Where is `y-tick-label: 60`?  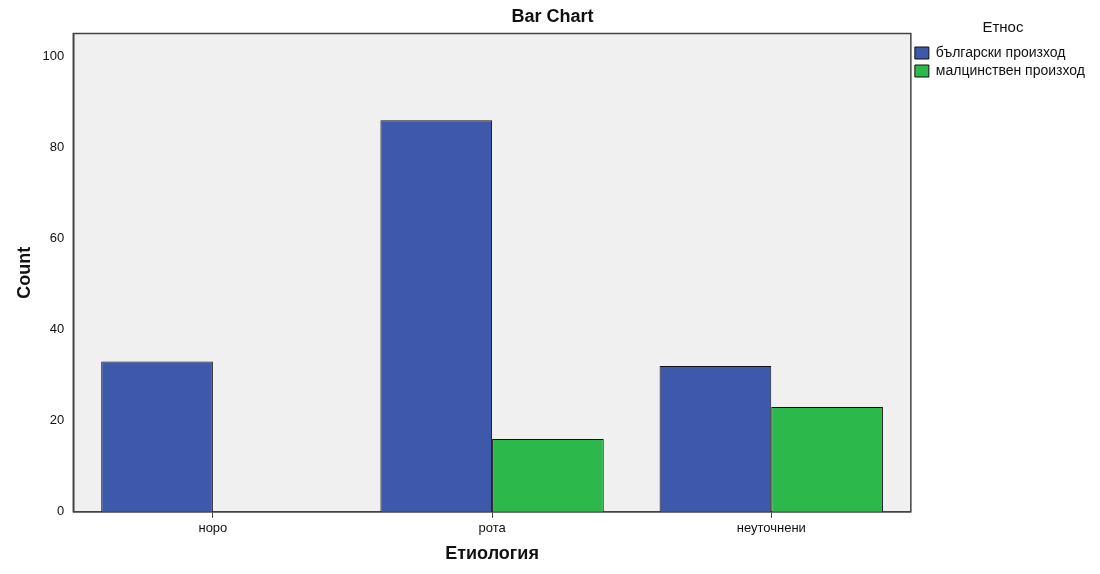 y-tick-label: 60 is located at coordinates (57, 238).